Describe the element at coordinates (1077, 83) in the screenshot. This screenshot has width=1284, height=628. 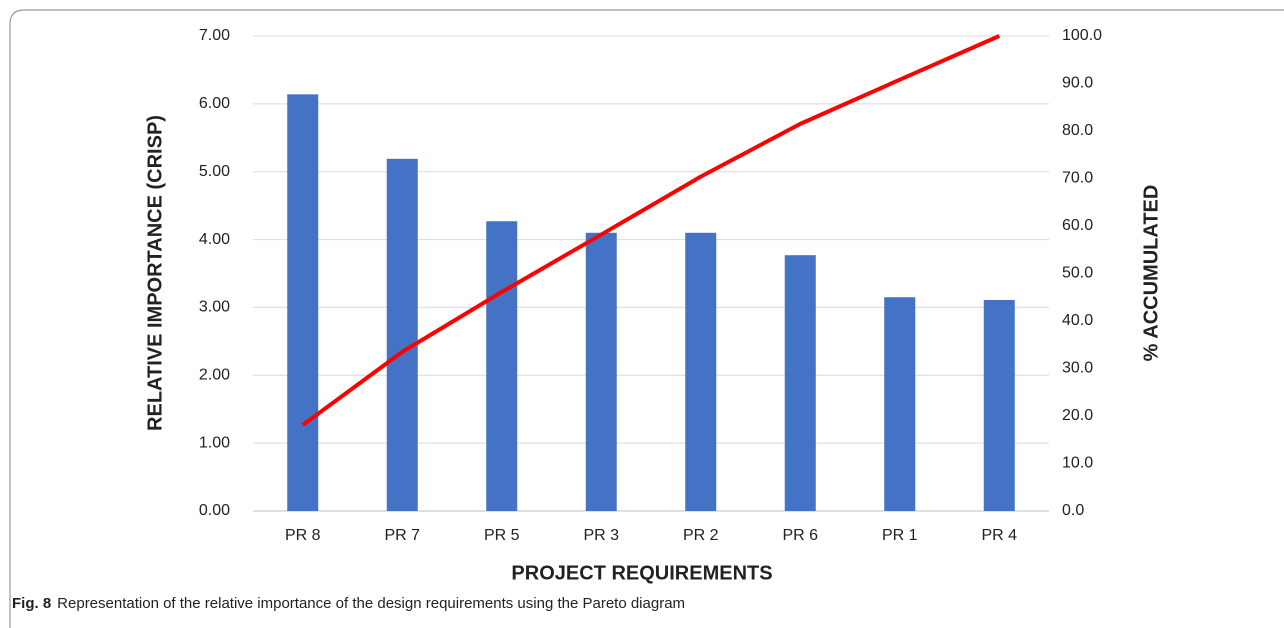
I see `y2-tick-label: 90.0` at that location.